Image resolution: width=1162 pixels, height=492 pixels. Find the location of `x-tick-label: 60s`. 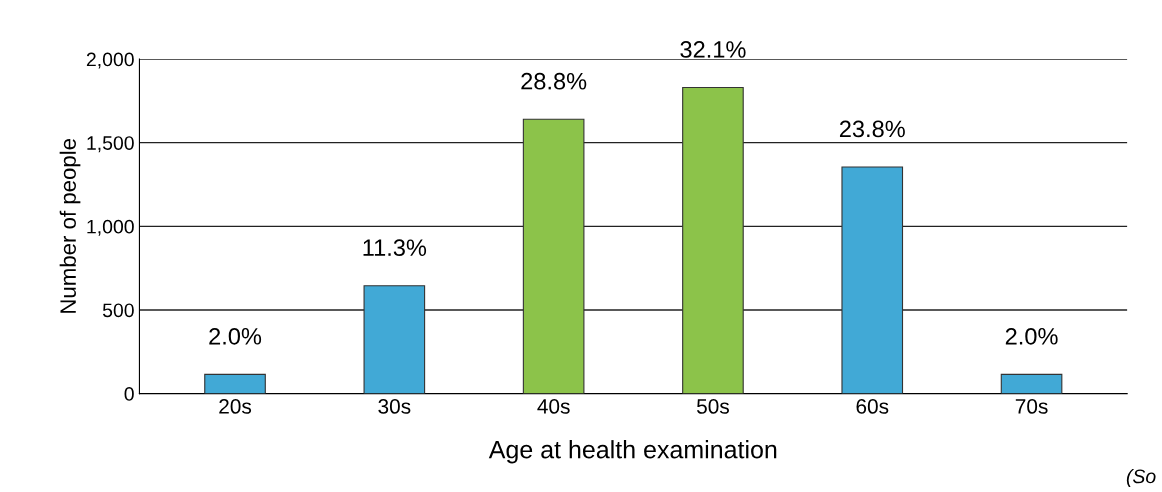

x-tick-label: 60s is located at coordinates (872, 406).